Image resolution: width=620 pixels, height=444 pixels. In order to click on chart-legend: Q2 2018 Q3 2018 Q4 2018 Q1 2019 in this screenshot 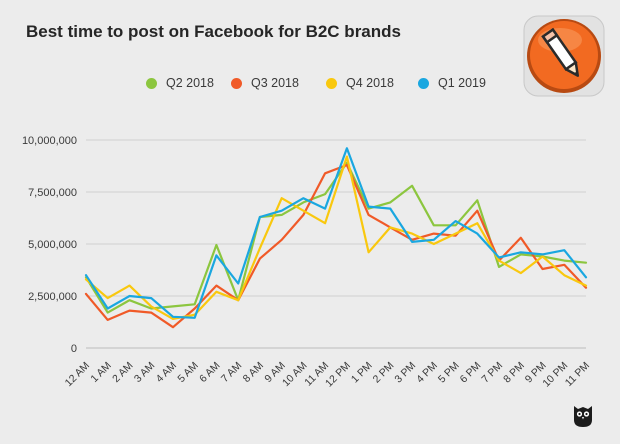, I will do `click(310, 86)`.